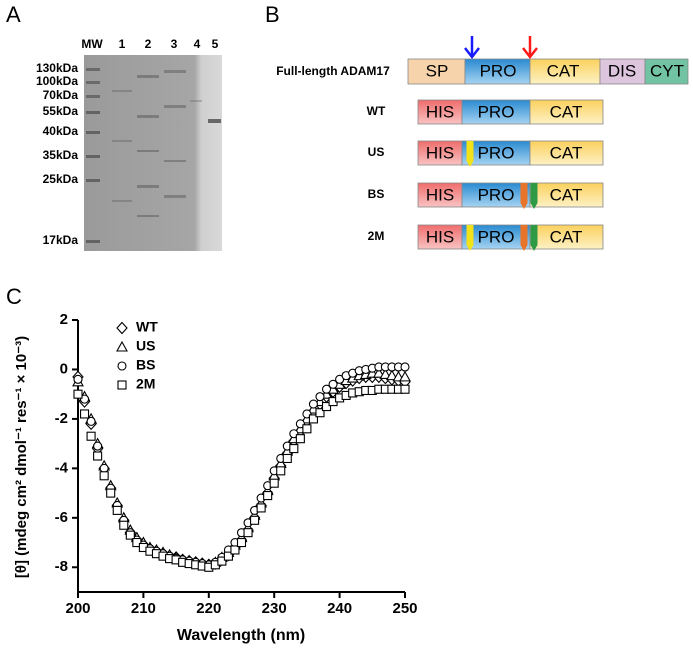 The width and height of the screenshot is (693, 651). I want to click on lane-labels: MW 1 2 3 4 5, so click(149, 44).